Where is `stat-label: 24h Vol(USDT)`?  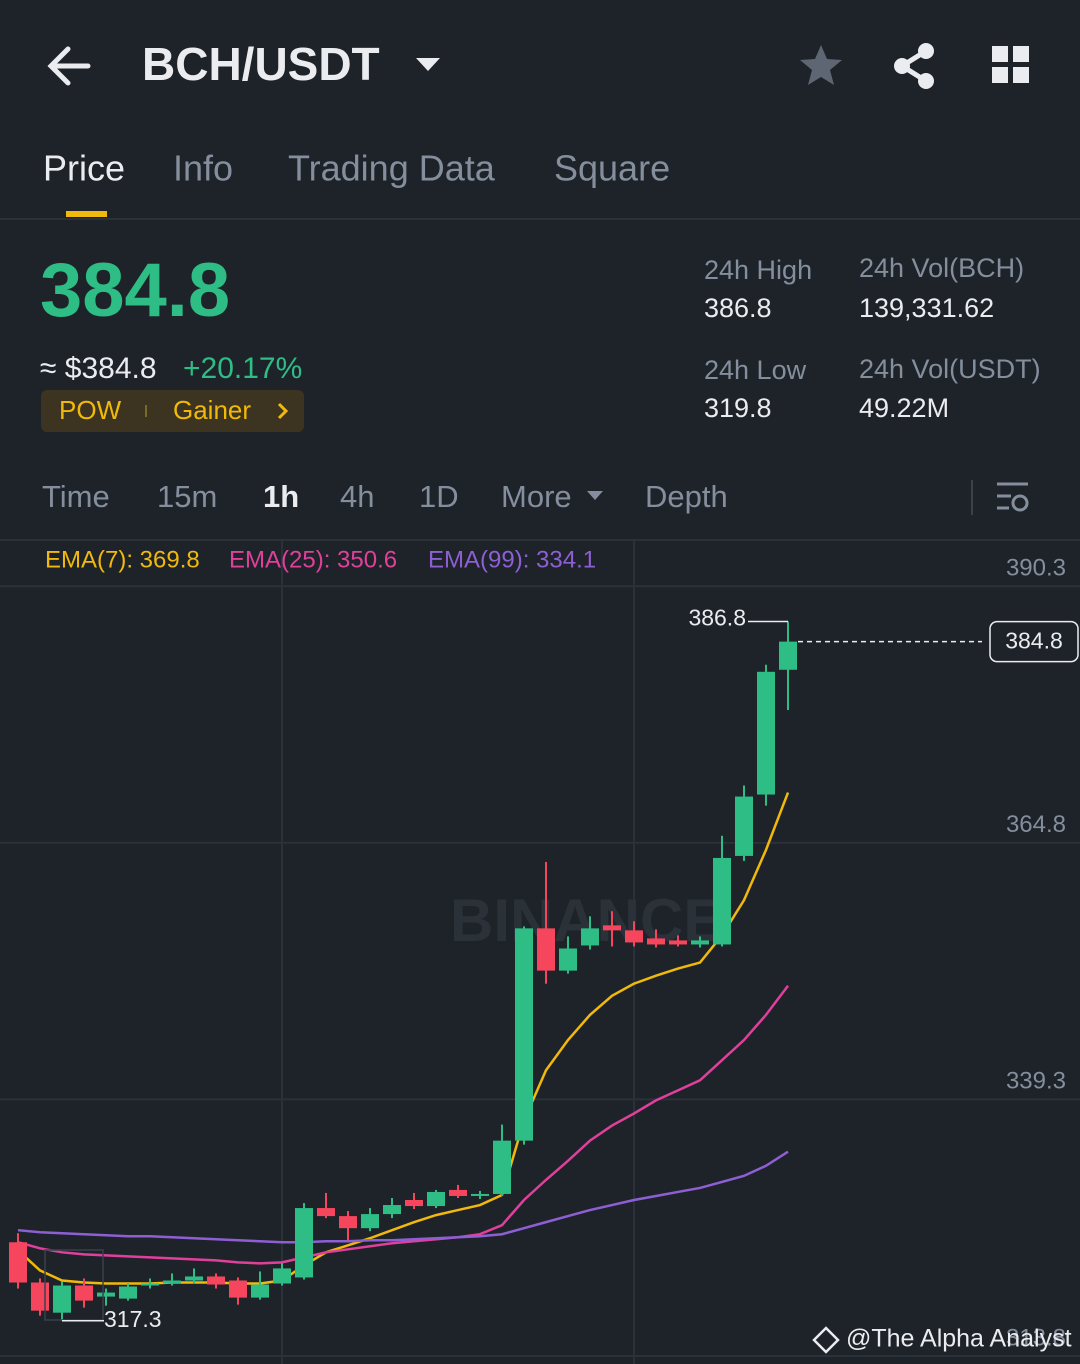
stat-label: 24h Vol(USDT) is located at coordinates (950, 369).